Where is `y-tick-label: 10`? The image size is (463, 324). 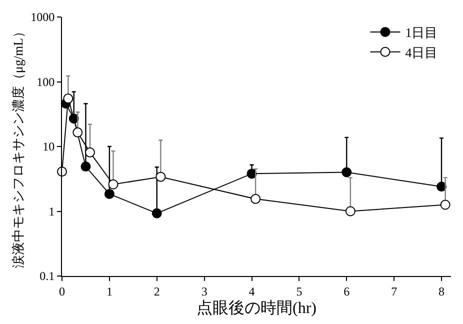
y-tick-label: 10 is located at coordinates (48, 147).